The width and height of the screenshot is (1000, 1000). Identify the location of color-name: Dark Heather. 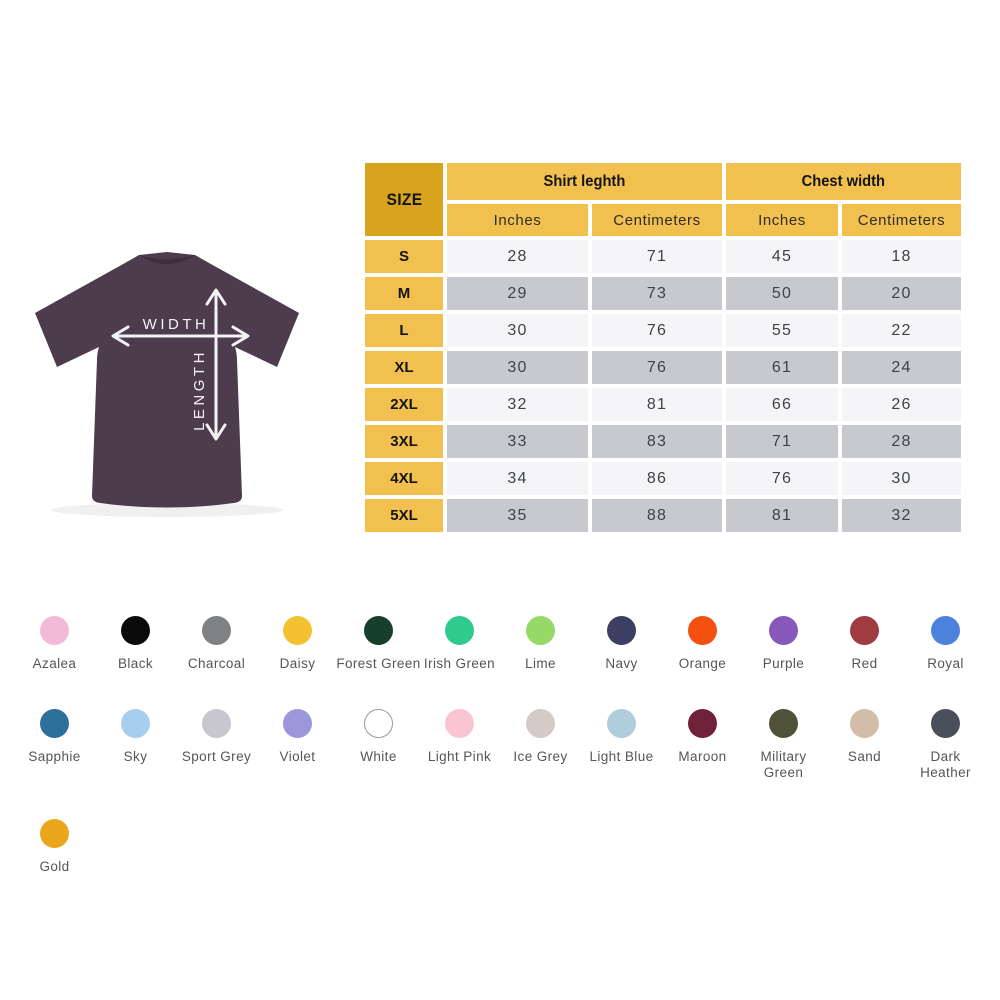
(945, 765).